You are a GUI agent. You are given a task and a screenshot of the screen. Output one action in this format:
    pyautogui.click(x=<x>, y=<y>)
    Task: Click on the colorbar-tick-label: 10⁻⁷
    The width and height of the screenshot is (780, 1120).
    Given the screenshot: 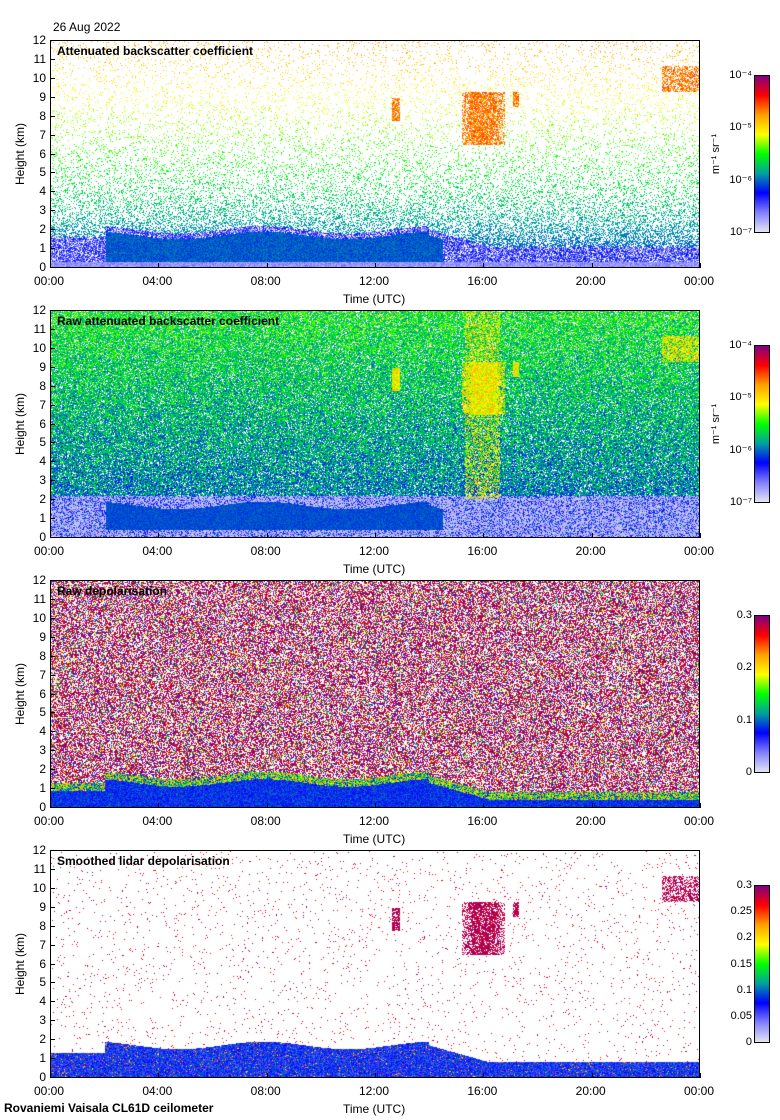 What is the action you would take?
    pyautogui.click(x=740, y=232)
    